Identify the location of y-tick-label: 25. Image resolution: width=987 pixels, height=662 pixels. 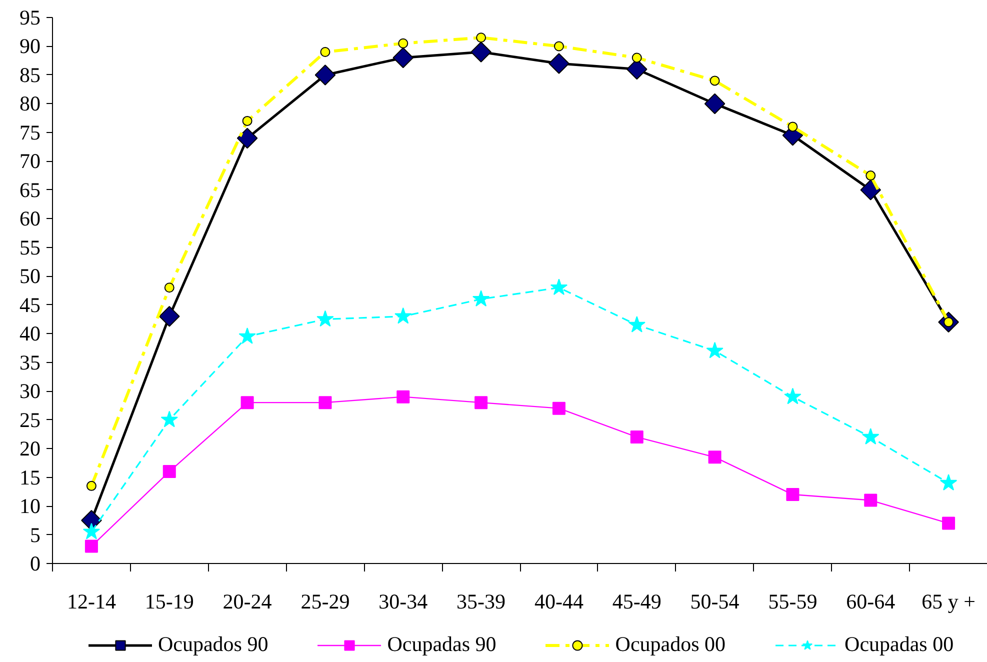
(30, 420).